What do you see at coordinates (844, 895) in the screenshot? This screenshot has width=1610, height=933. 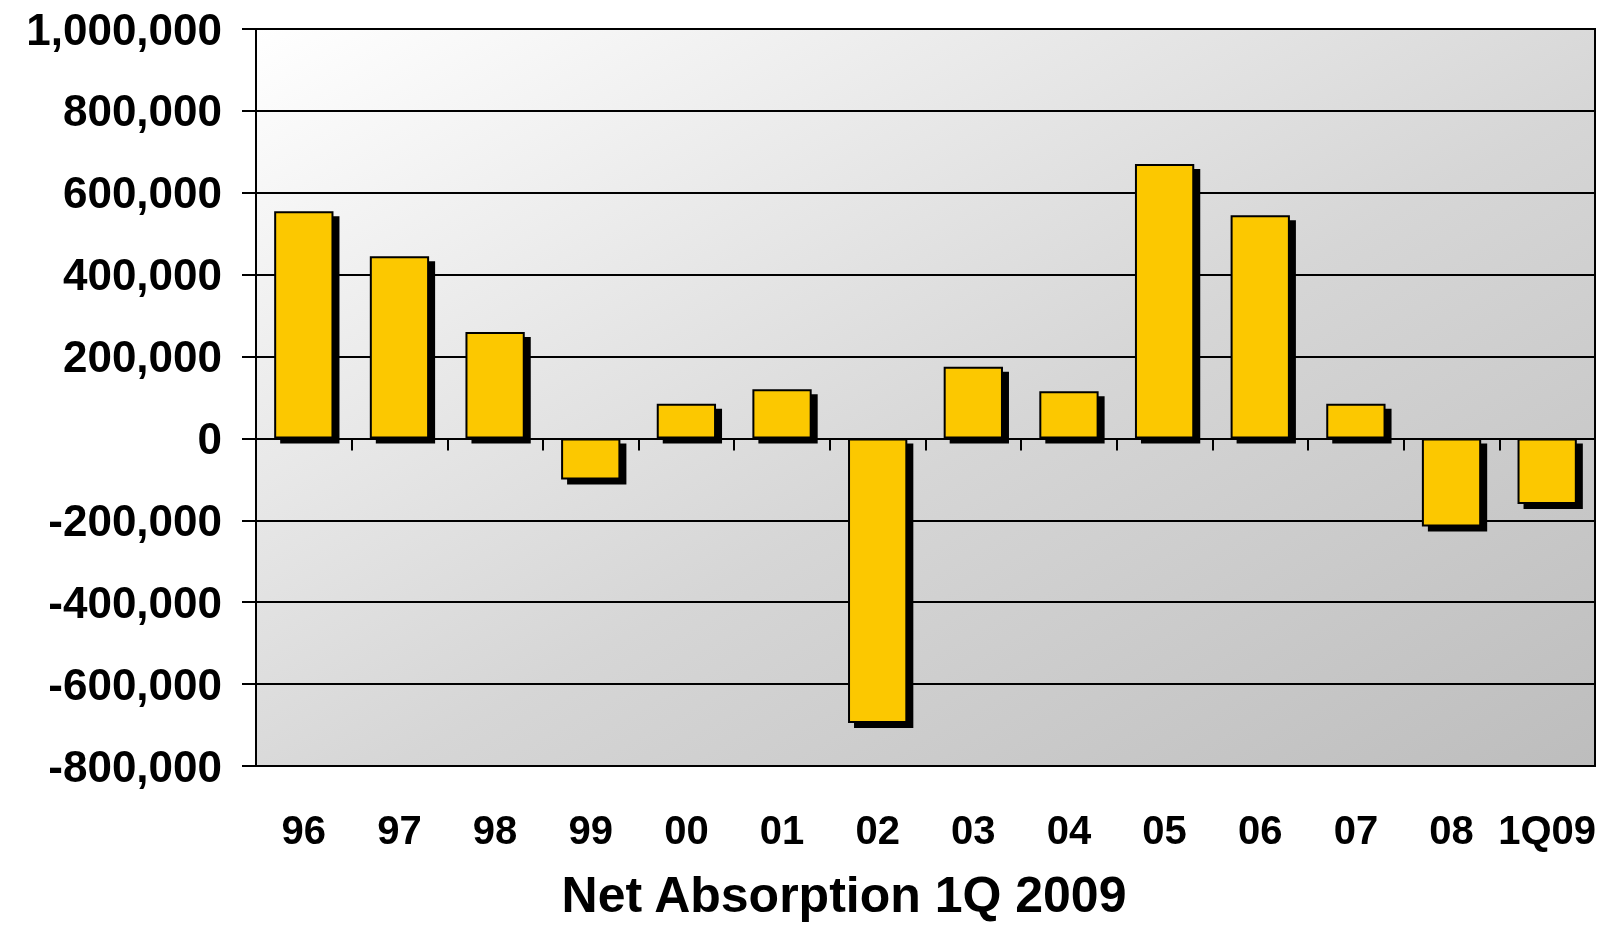 I see `text: Net Absorption 1Q 2009` at bounding box center [844, 895].